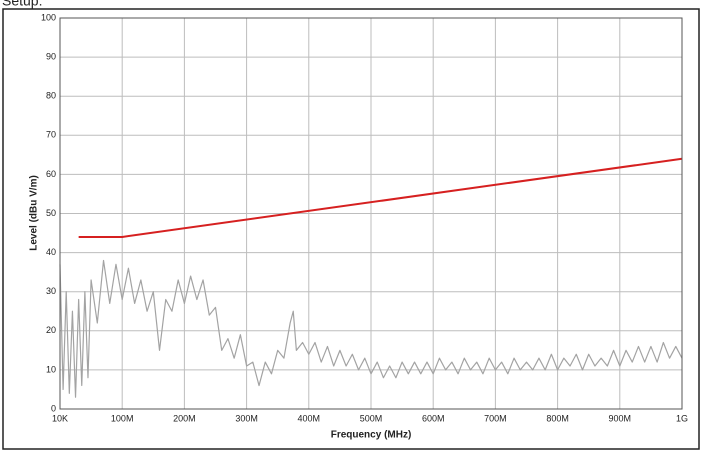  What do you see at coordinates (122, 418) in the screenshot?
I see `x-tick-label: 100M` at bounding box center [122, 418].